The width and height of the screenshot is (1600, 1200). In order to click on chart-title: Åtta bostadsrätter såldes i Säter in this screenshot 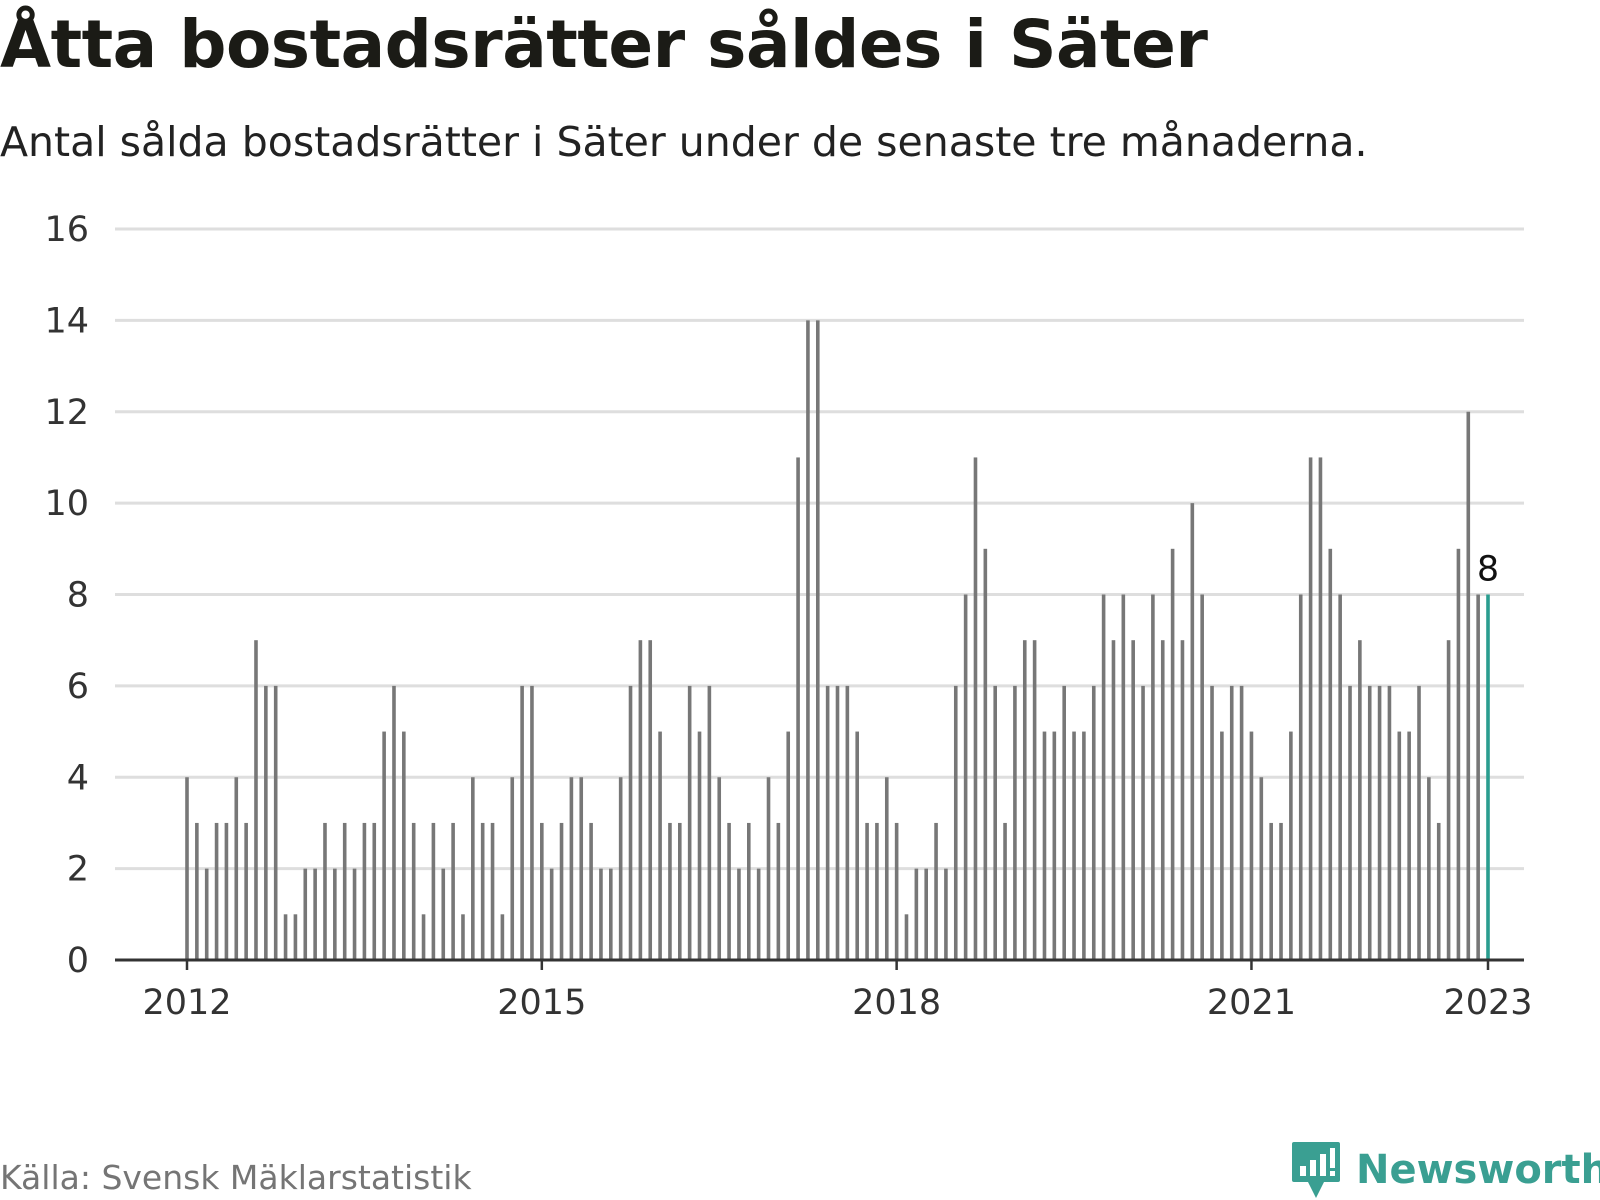, I will do `click(604, 44)`.